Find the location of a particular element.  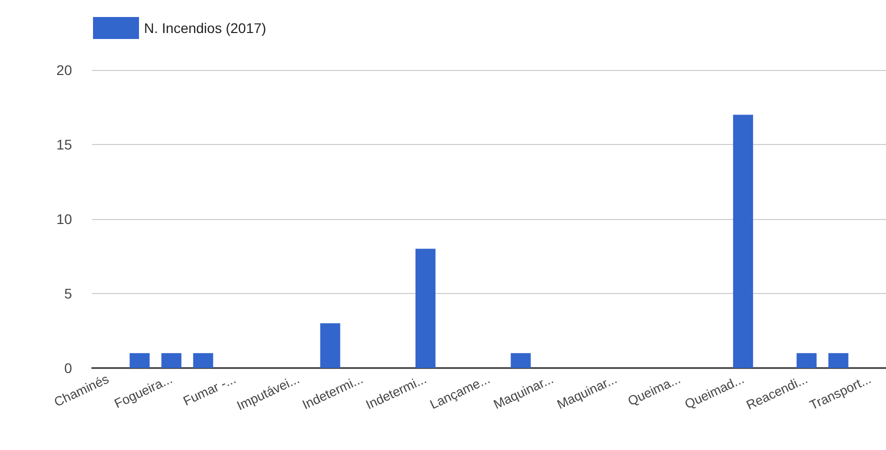

y-tick-label: 0 is located at coordinates (68, 368).